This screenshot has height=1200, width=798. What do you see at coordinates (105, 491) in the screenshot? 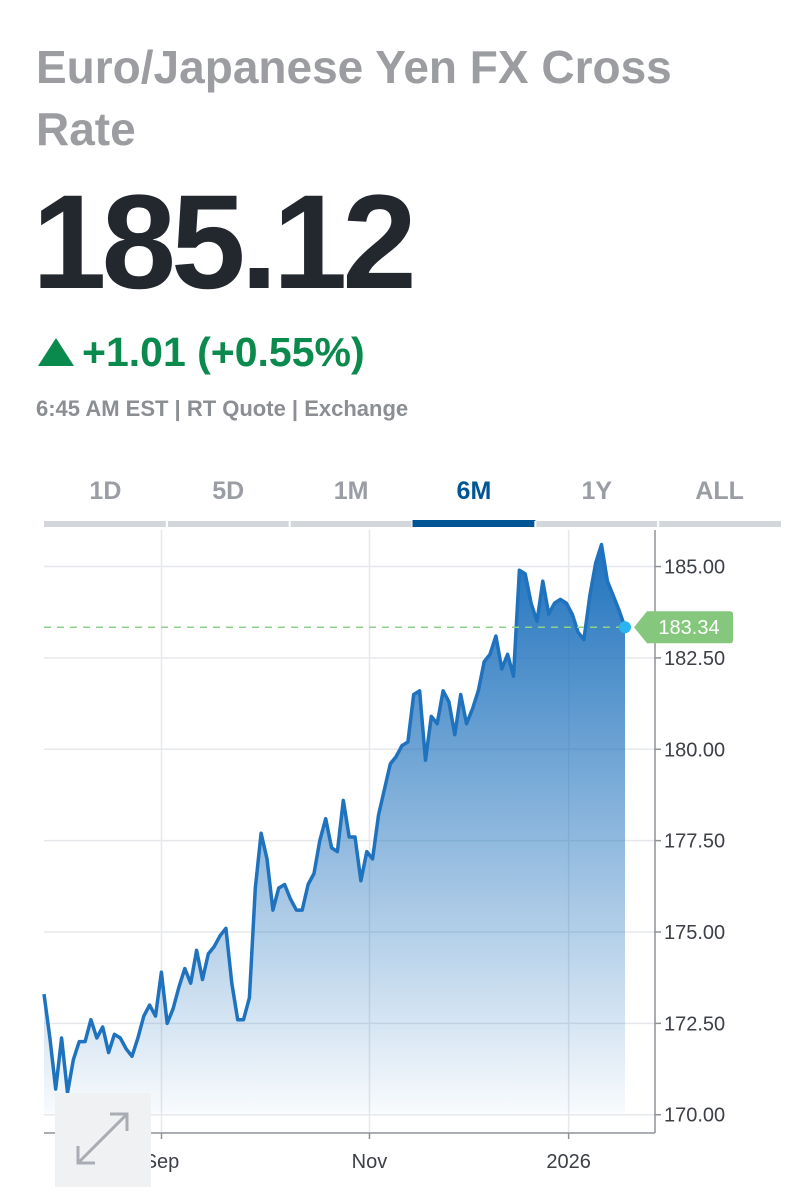
I see `tab: 1D` at bounding box center [105, 491].